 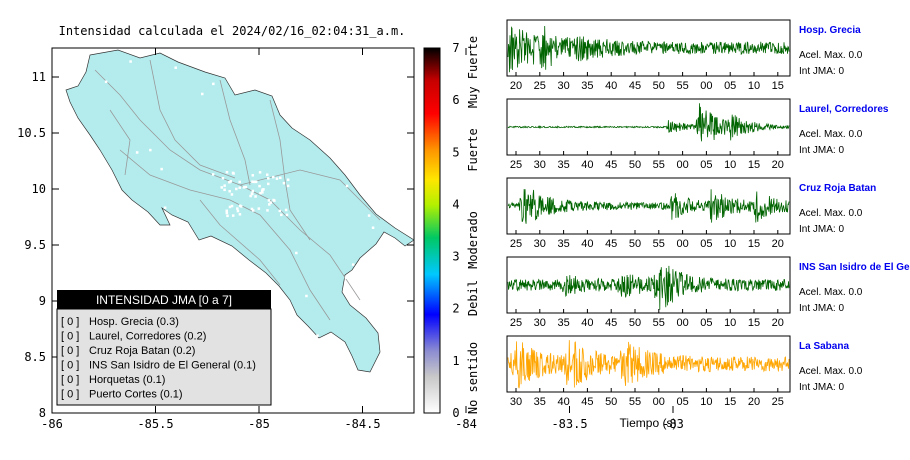 I want to click on colorbar-ticks: 7 6 5 4 3 2 1 0, so click(x=455, y=230).